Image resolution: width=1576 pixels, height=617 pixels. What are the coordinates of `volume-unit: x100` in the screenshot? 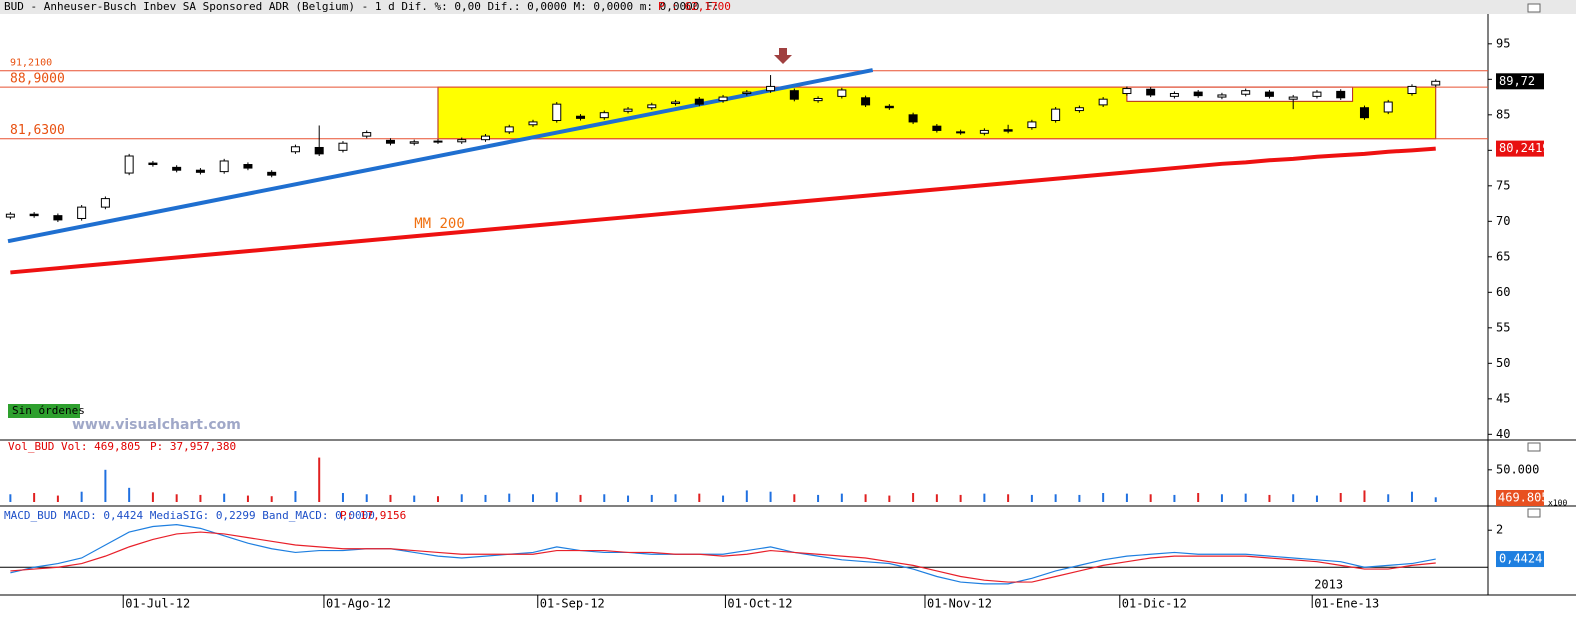 It's located at (1557, 503).